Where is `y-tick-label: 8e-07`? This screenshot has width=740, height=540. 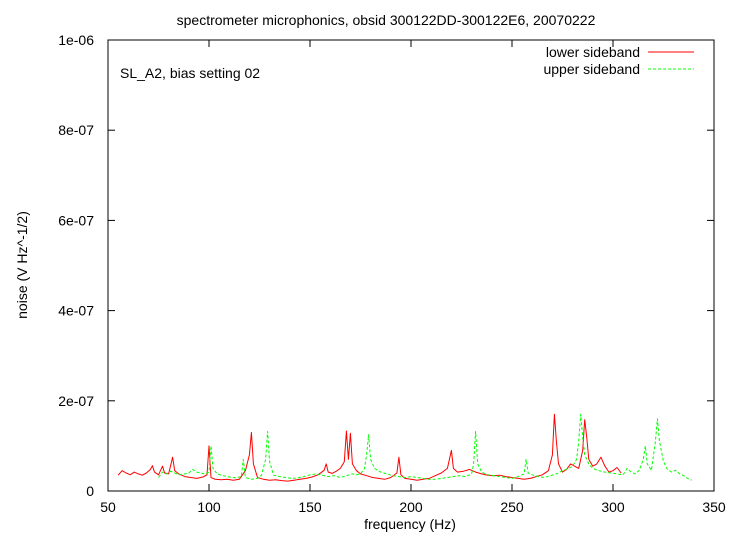 y-tick-label: 8e-07 is located at coordinates (76, 130).